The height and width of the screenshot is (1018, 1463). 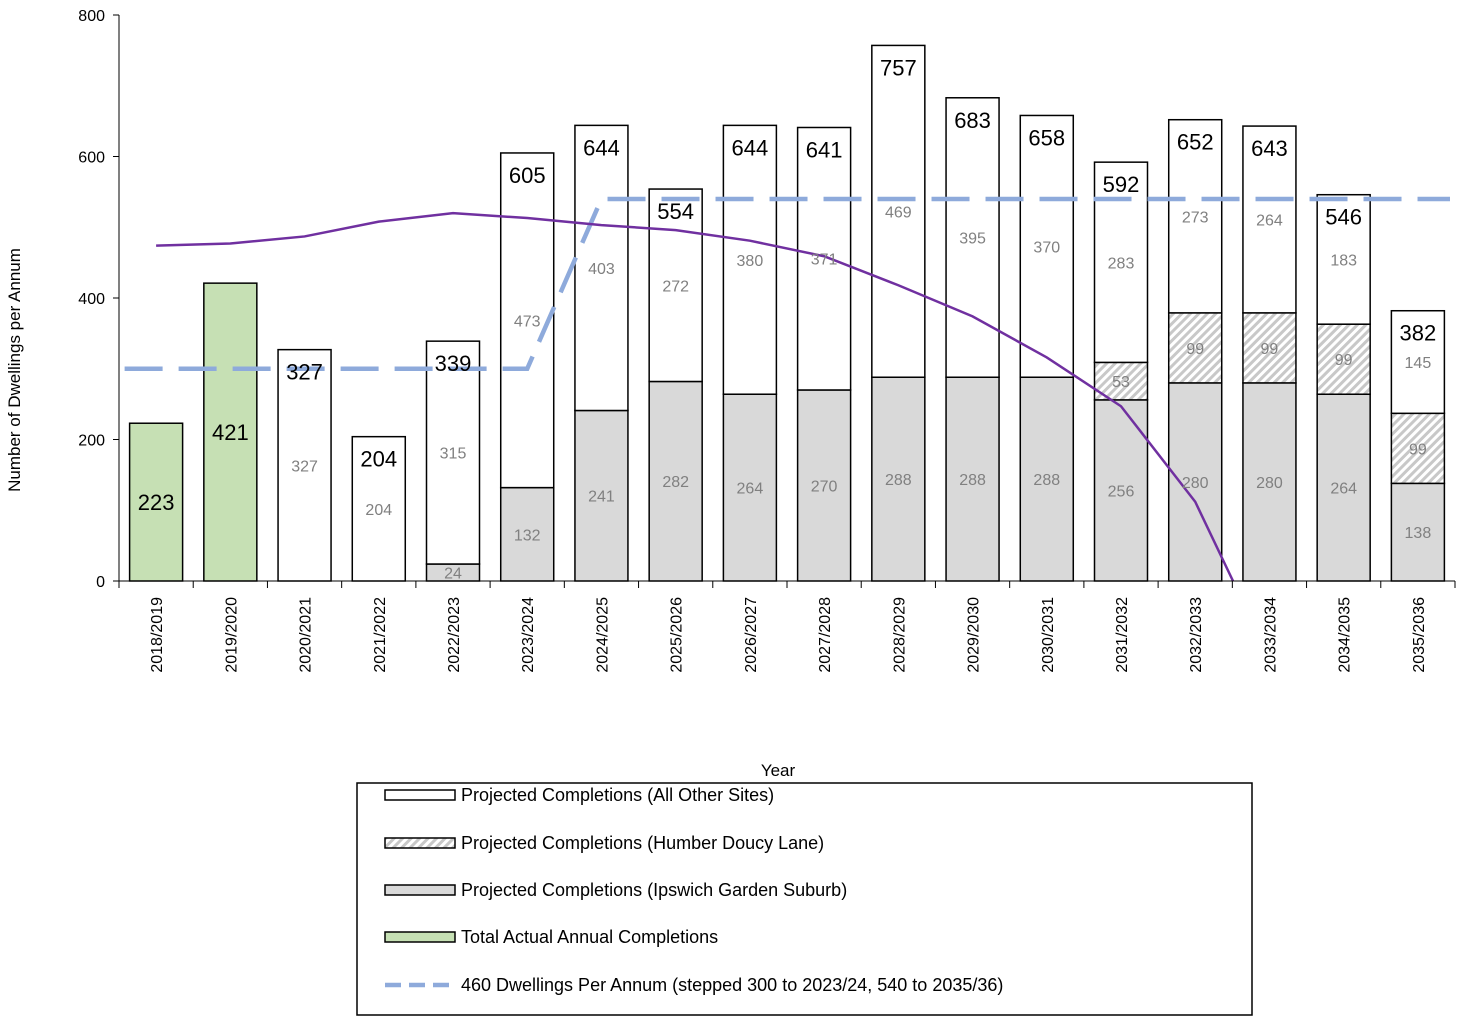 I want to click on total-value-label: 382, so click(x=1418, y=333).